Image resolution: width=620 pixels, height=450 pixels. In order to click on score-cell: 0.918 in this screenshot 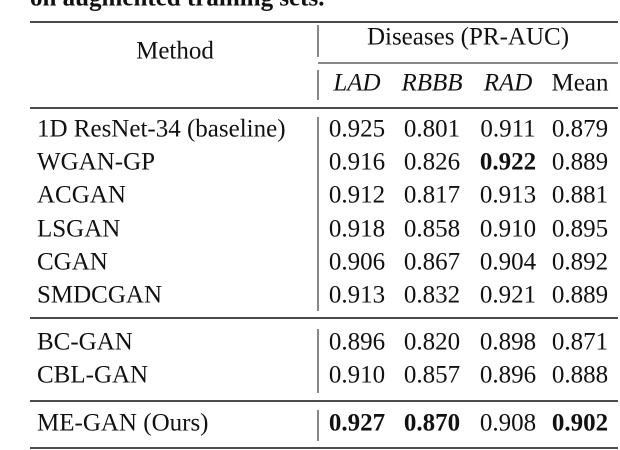, I will do `click(357, 229)`.